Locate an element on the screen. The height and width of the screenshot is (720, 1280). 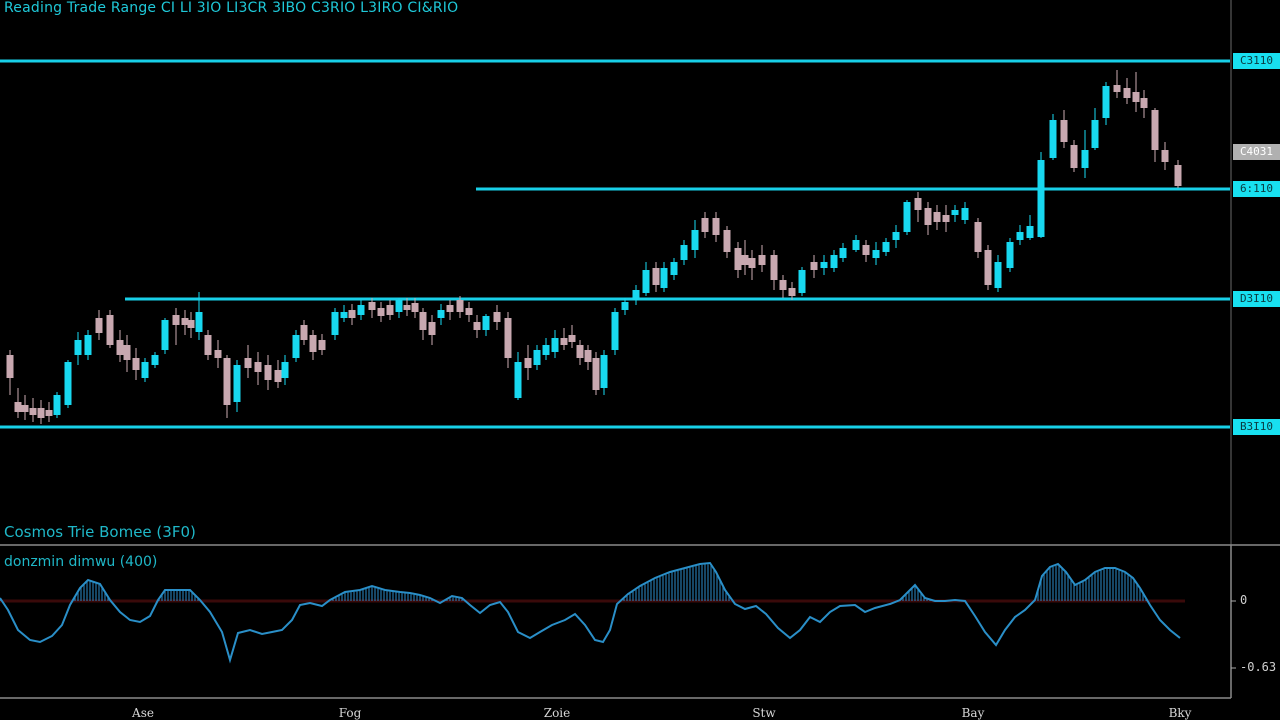
price-level-label: D3I10 is located at coordinates (1256, 299).